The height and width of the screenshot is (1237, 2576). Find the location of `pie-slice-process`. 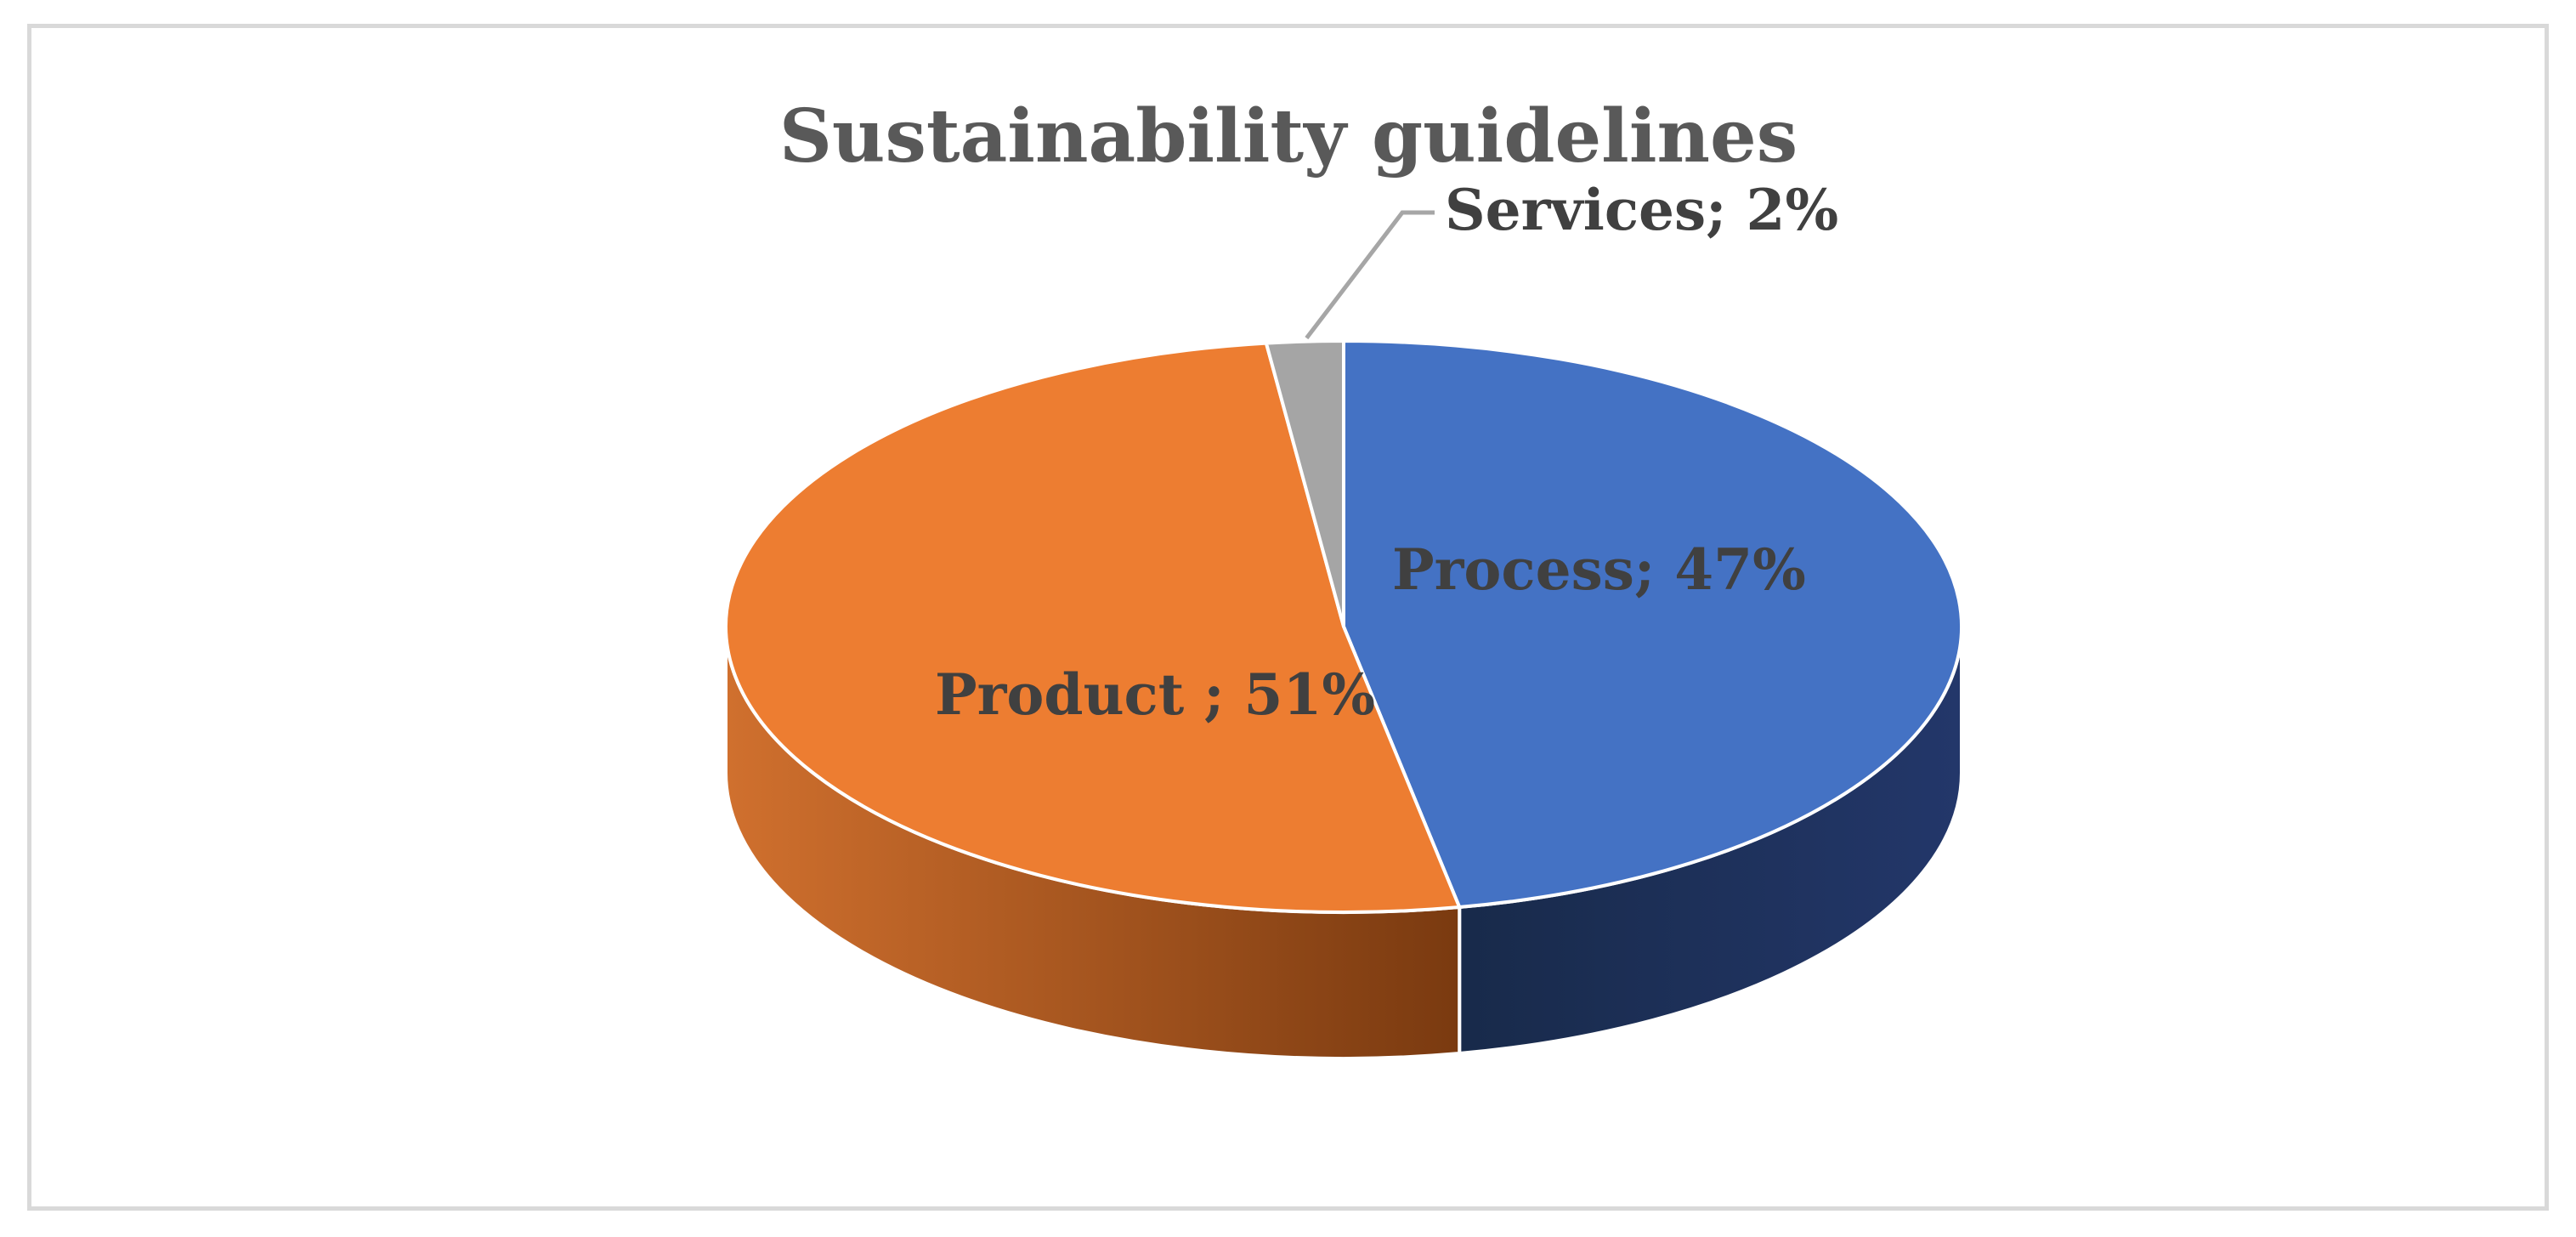

pie-slice-process is located at coordinates (1653, 624).